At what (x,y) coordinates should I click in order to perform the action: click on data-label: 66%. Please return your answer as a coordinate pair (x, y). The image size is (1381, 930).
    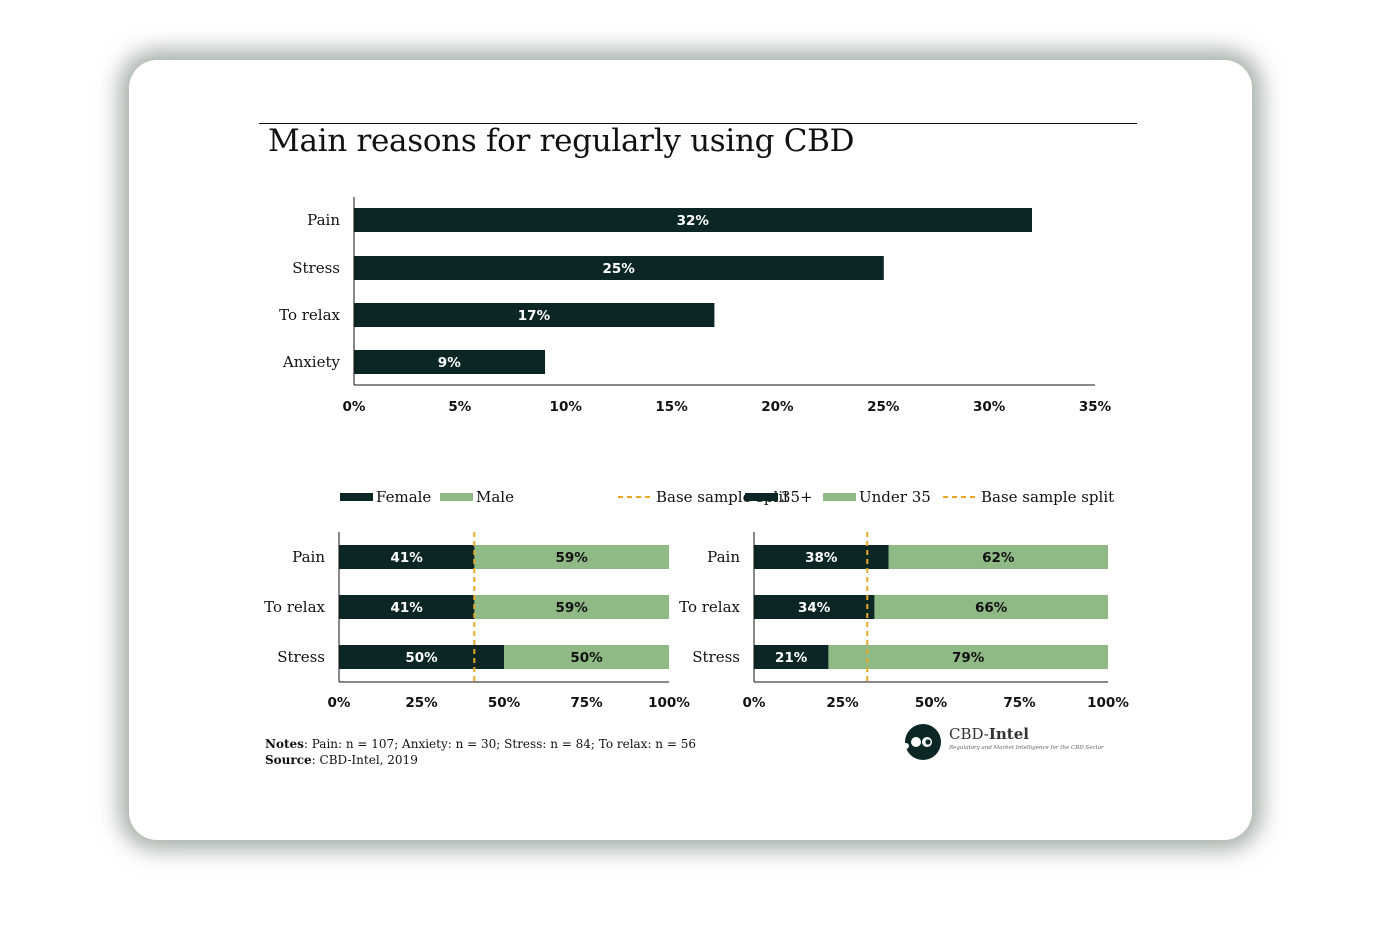
    Looking at the image, I should click on (991, 608).